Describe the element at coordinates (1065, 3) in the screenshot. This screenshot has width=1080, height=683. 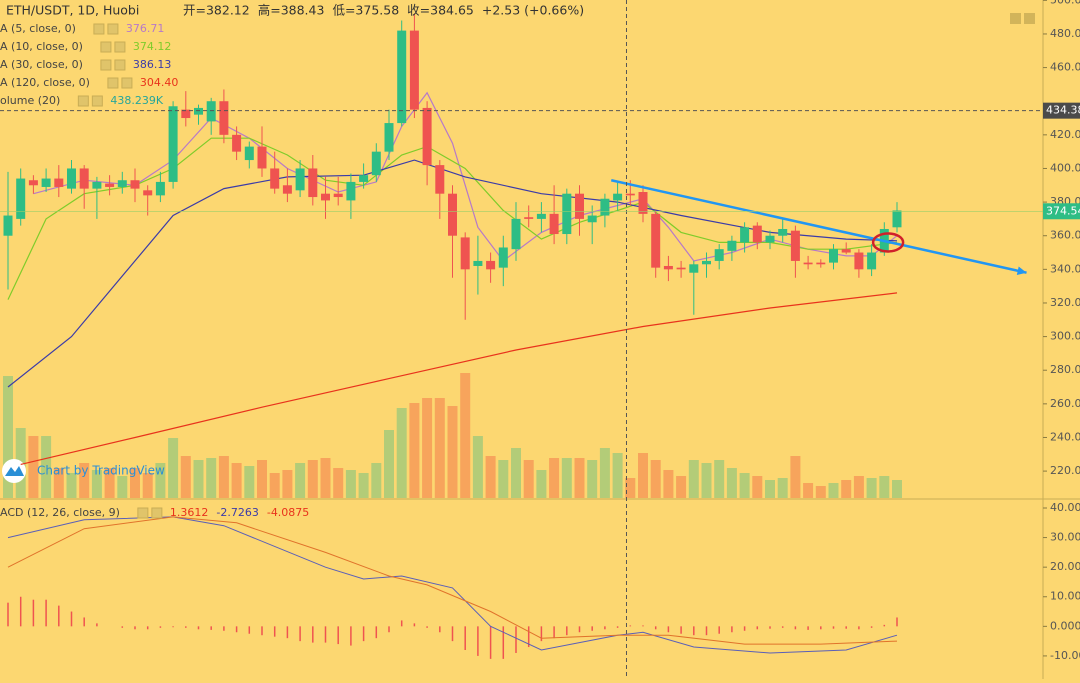
I see `y-tick-label: 500.00` at that location.